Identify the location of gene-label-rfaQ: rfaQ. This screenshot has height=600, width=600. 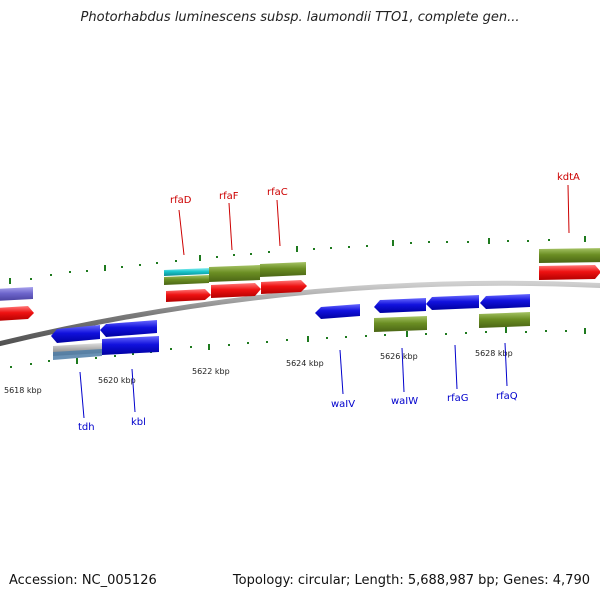
(507, 396).